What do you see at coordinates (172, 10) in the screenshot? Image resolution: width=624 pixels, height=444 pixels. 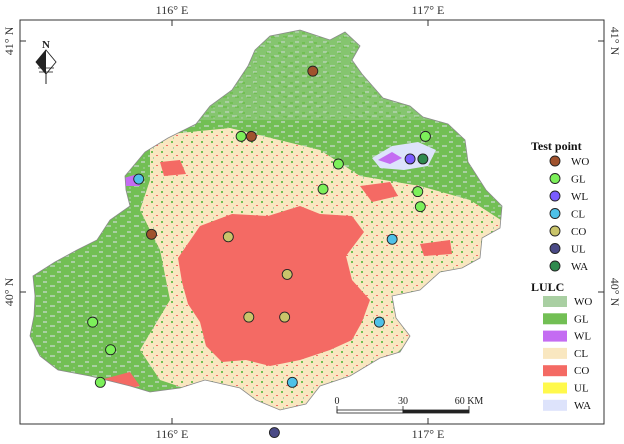 I see `top-lon-label-116: 116° E` at bounding box center [172, 10].